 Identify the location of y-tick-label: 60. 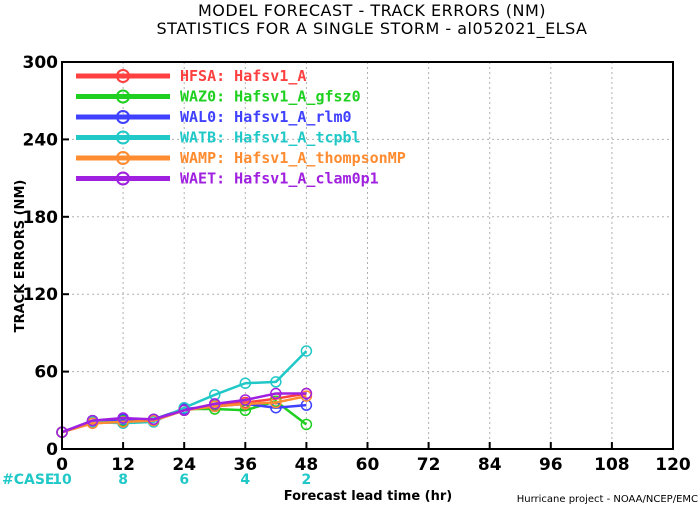
(46, 373).